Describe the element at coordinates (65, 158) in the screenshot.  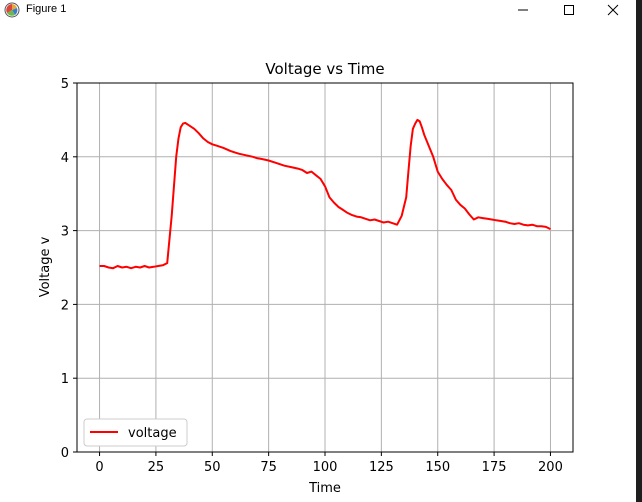
I see `y-tick-label: 4` at that location.